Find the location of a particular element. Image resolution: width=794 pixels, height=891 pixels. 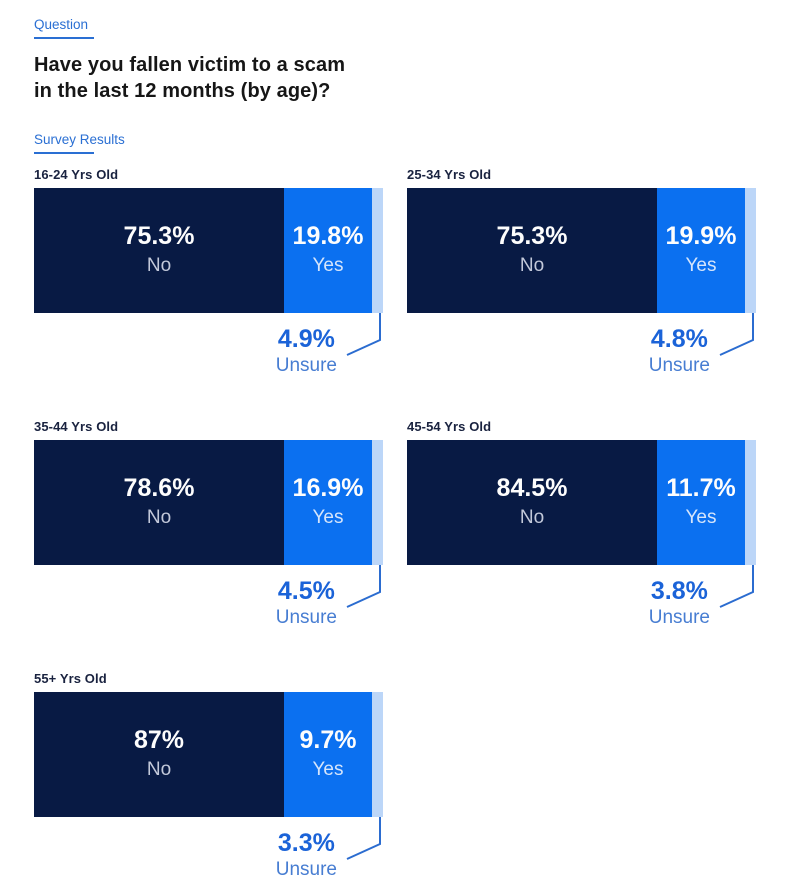

page-title-line-2: in the last 12 months (by age)? is located at coordinates (182, 91).